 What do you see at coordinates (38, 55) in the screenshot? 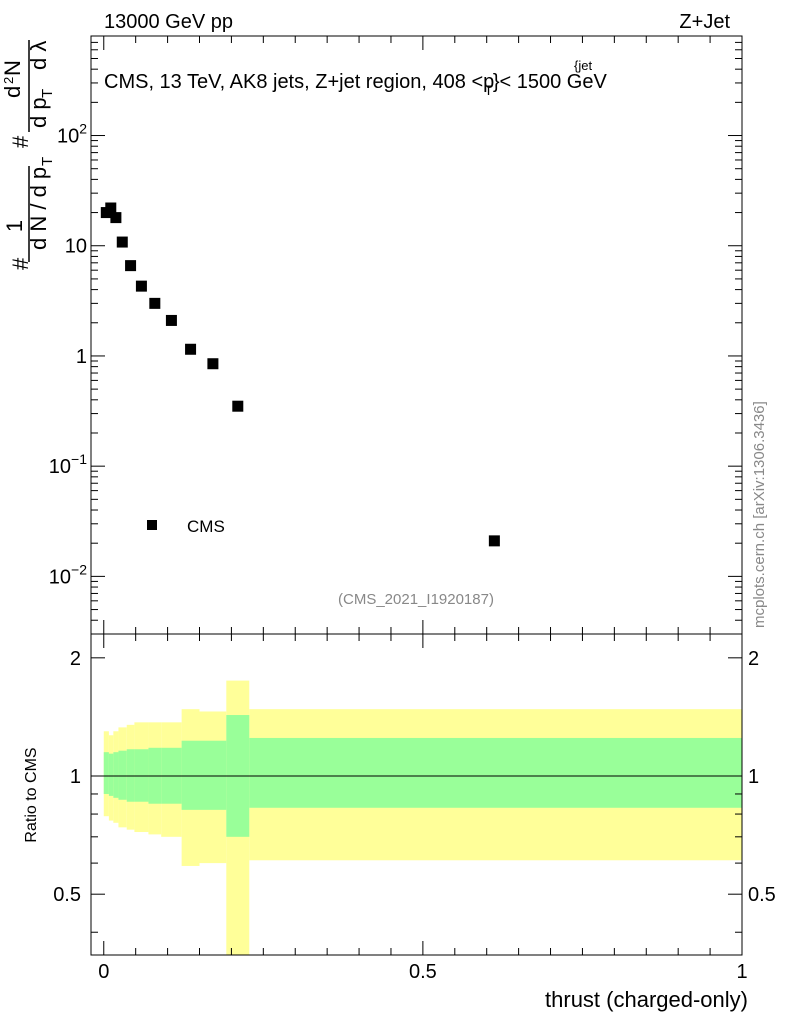
I see `main-ylabel-dlambda: d λ` at bounding box center [38, 55].